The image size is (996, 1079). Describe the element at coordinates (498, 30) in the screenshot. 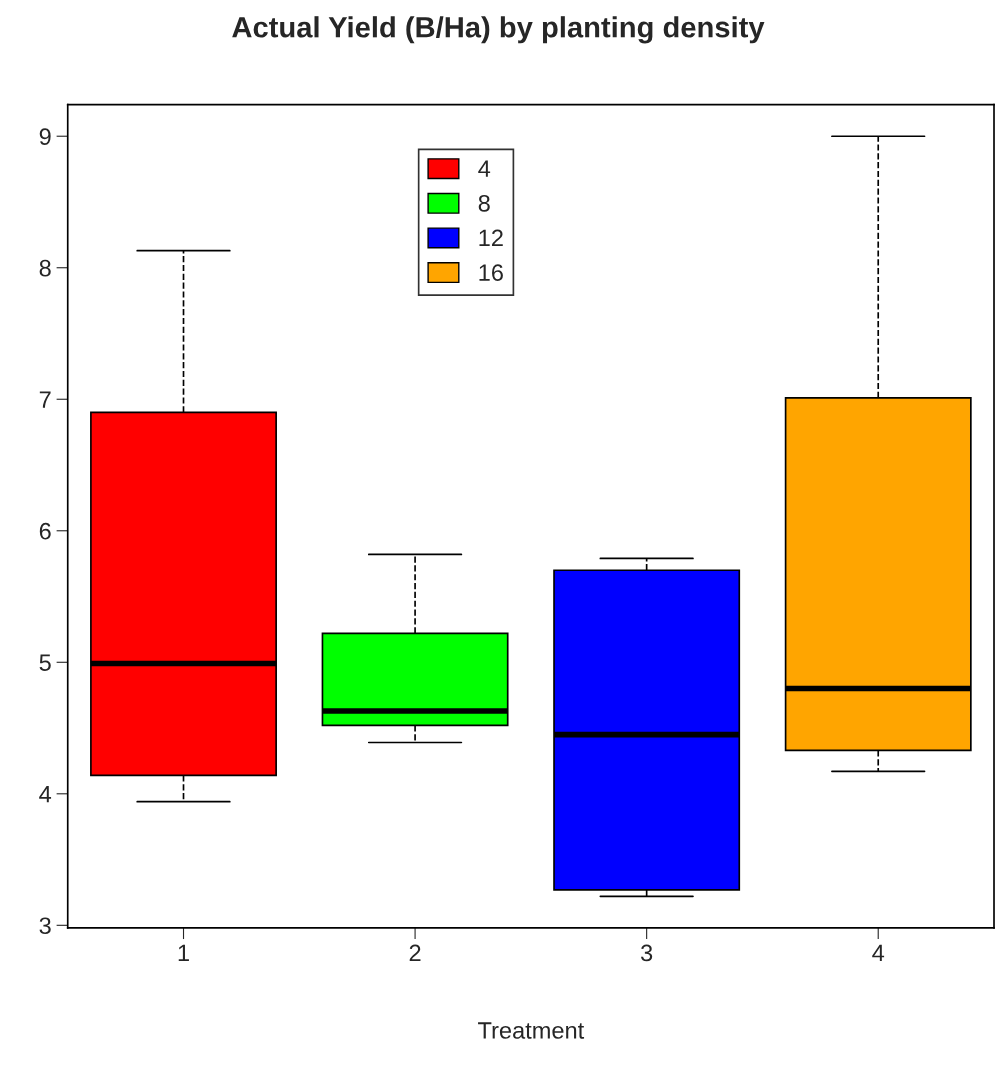

I see `chart-title: Actual Yield (B/Ha) by planting density` at that location.